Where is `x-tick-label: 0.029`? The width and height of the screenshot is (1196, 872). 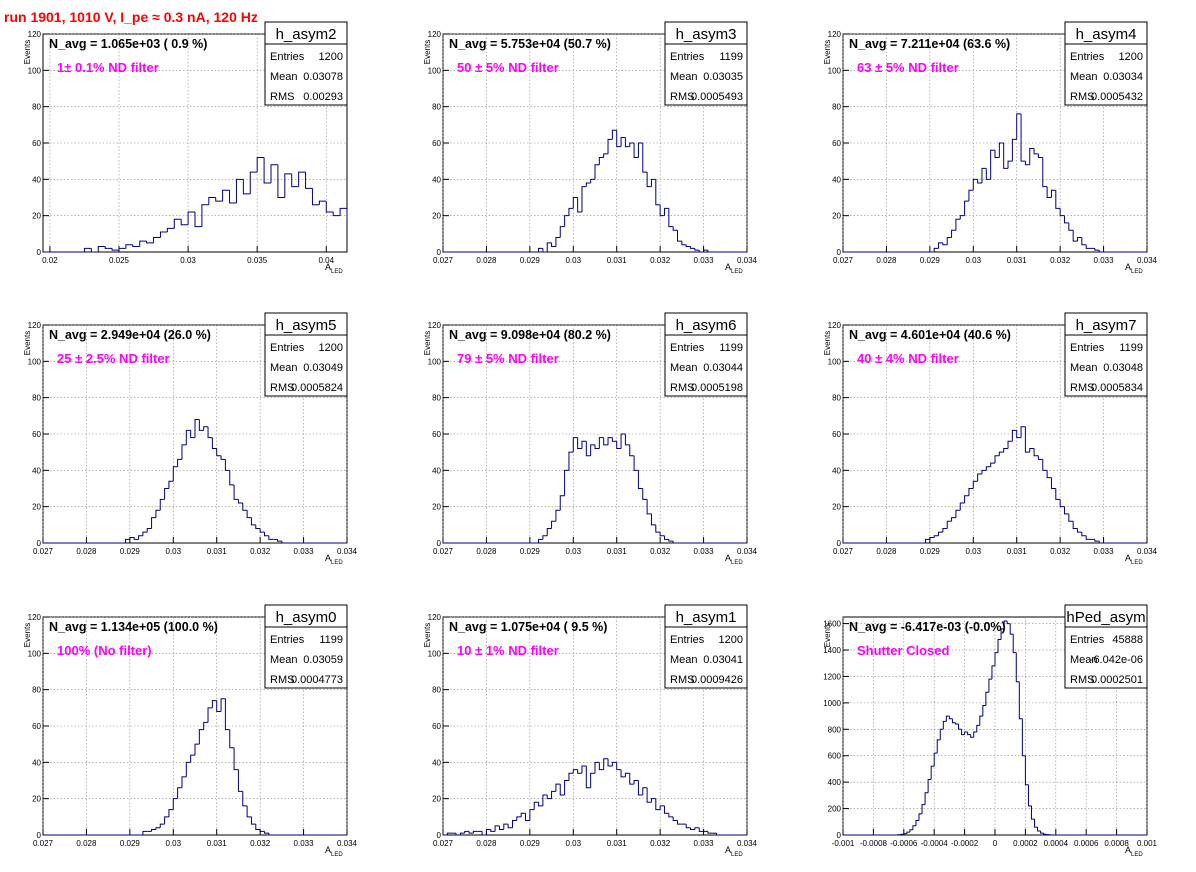 x-tick-label: 0.029 is located at coordinates (530, 260).